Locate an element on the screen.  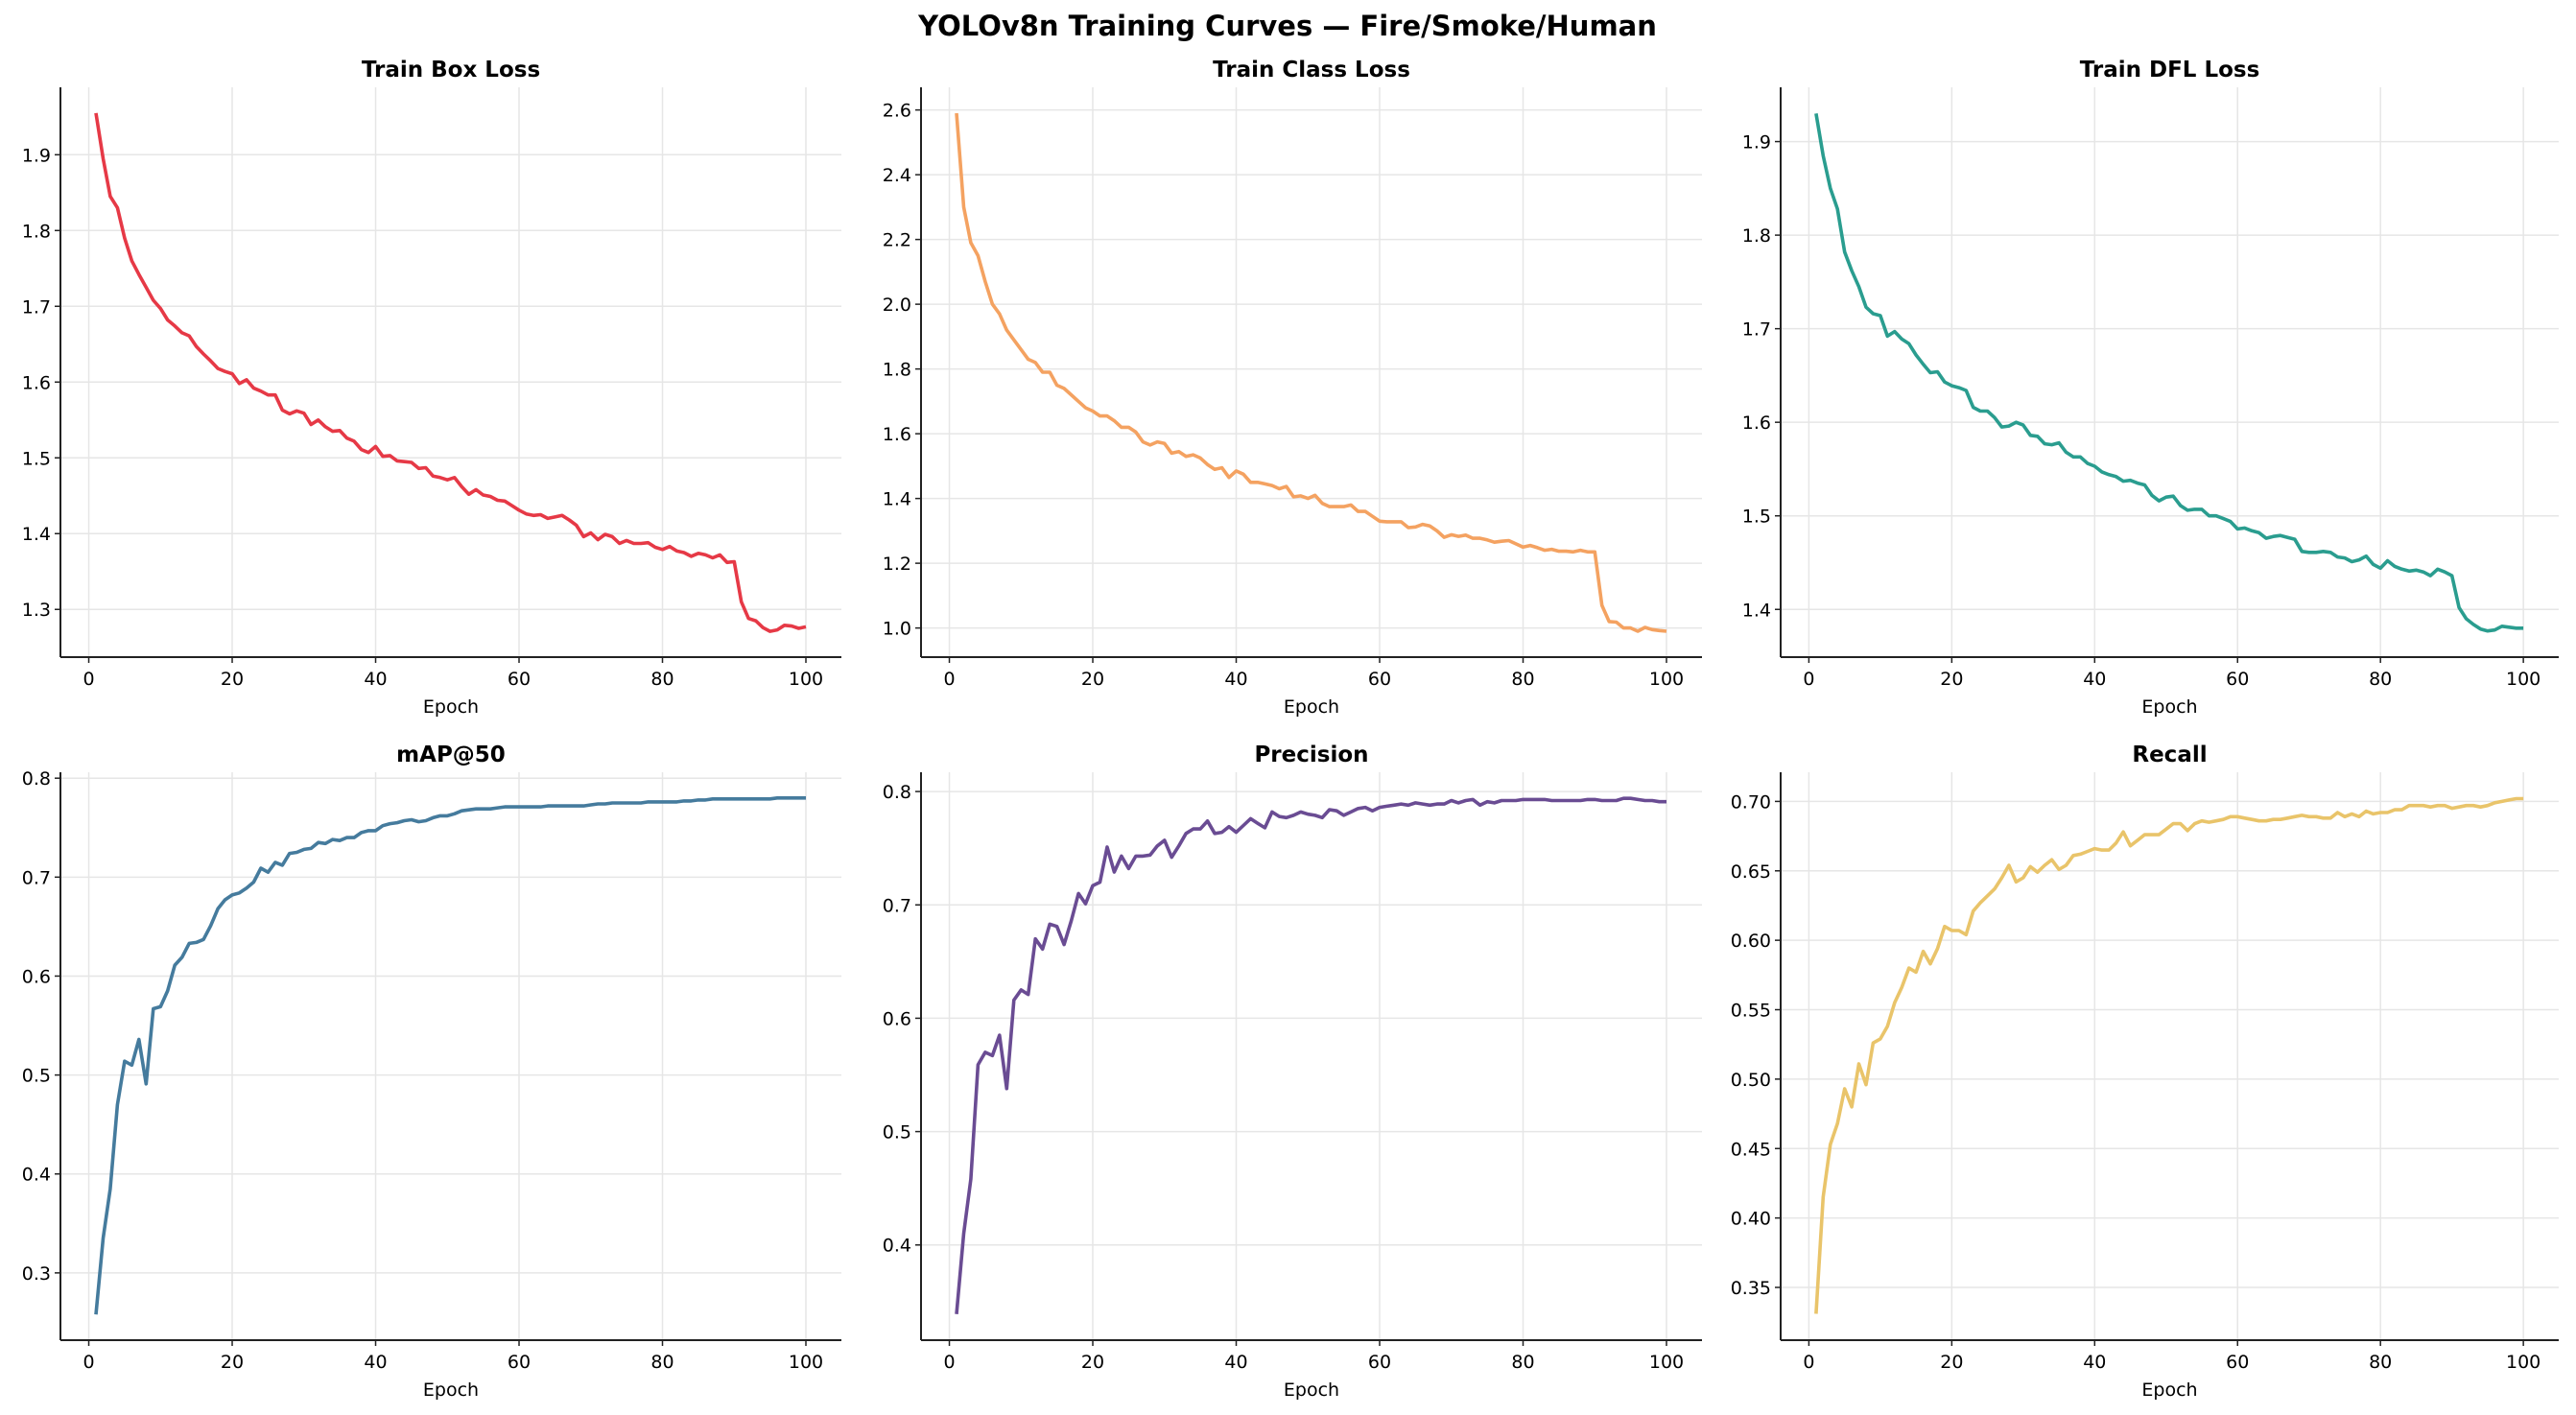
y-tick-label: 1.3 is located at coordinates (37, 610).